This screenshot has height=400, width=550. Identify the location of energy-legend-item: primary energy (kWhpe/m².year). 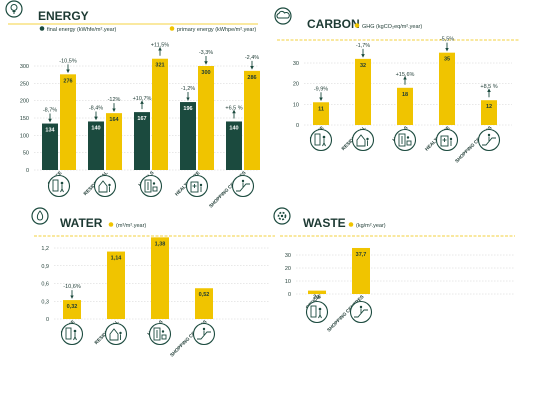
(212, 29).